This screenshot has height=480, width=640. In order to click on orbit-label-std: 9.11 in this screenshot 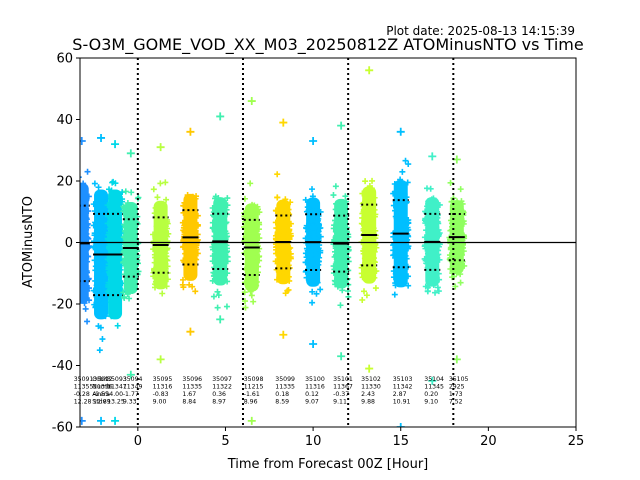, I will do `click(340, 401)`.